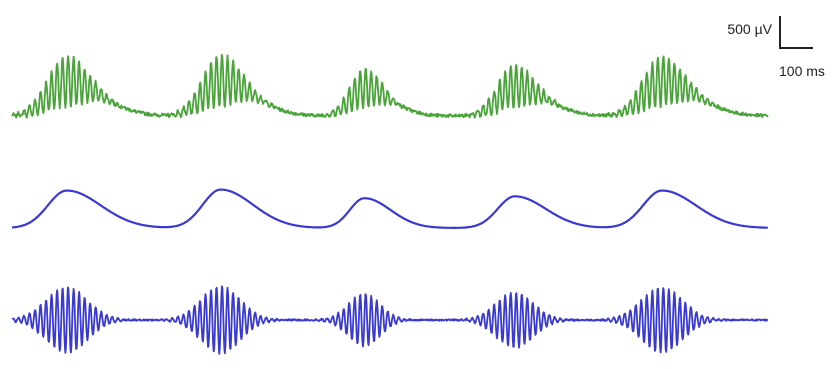 The height and width of the screenshot is (369, 839). Describe the element at coordinates (802, 71) in the screenshot. I see `scale-bar-time-label: 100 ms` at that location.